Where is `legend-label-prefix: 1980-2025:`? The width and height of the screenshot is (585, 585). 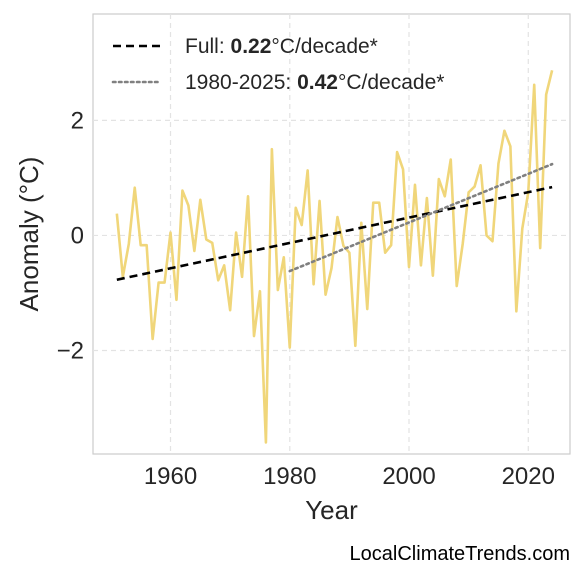 legend-label-prefix: 1980-2025: is located at coordinates (241, 82).